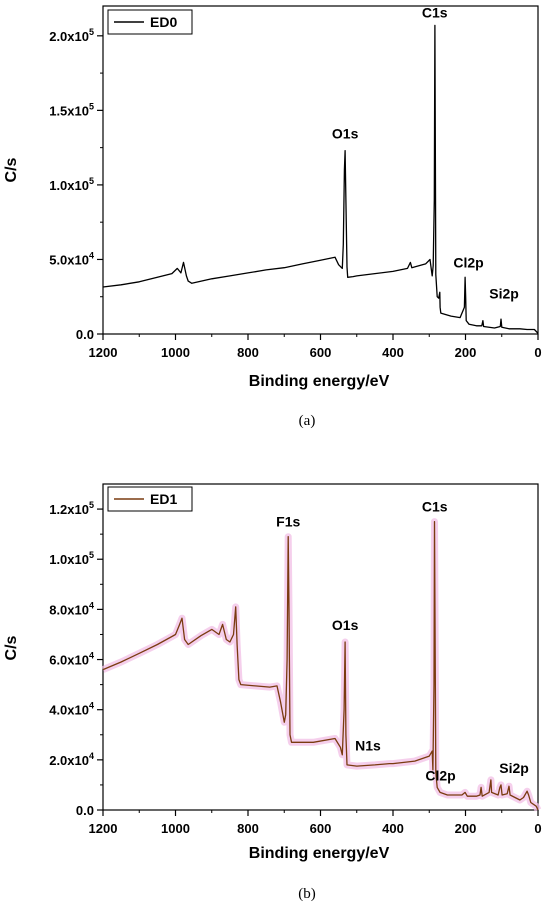 The image size is (550, 913). What do you see at coordinates (175, 828) in the screenshot?
I see `chart-b-x-tick-label: 1000` at bounding box center [175, 828].